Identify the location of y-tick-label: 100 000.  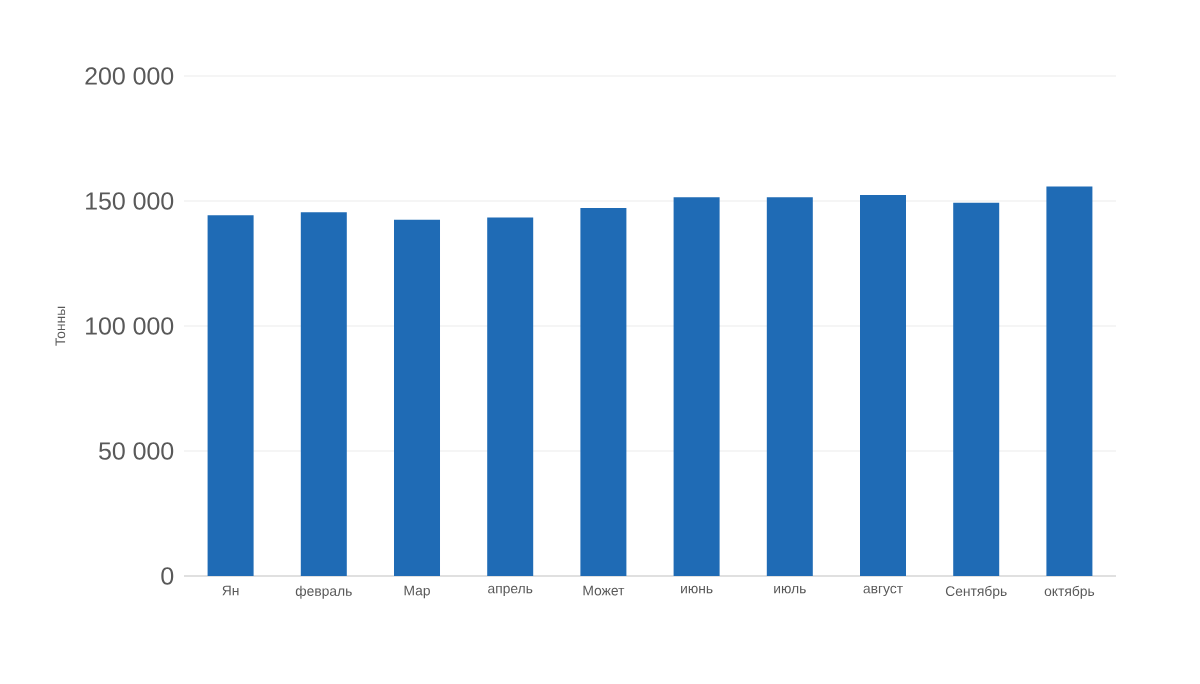
(130, 326).